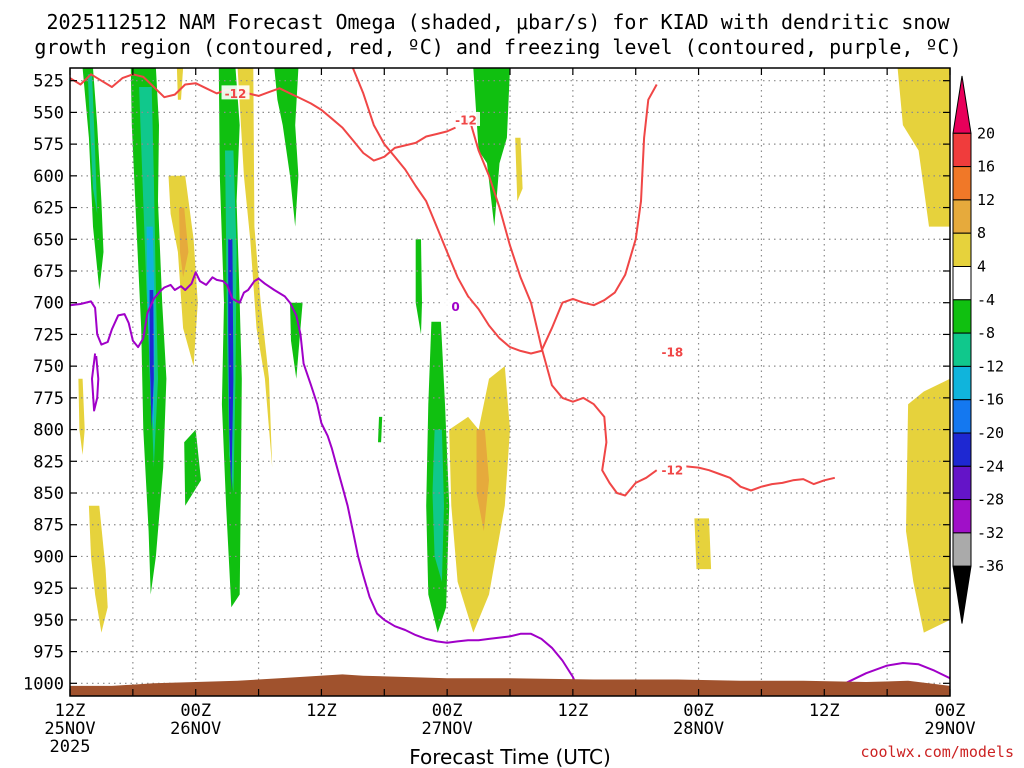 The width and height of the screenshot is (1024, 768). What do you see at coordinates (447, 729) in the screenshot?
I see `x-tick-label-36-2: 27NOV` at bounding box center [447, 729].